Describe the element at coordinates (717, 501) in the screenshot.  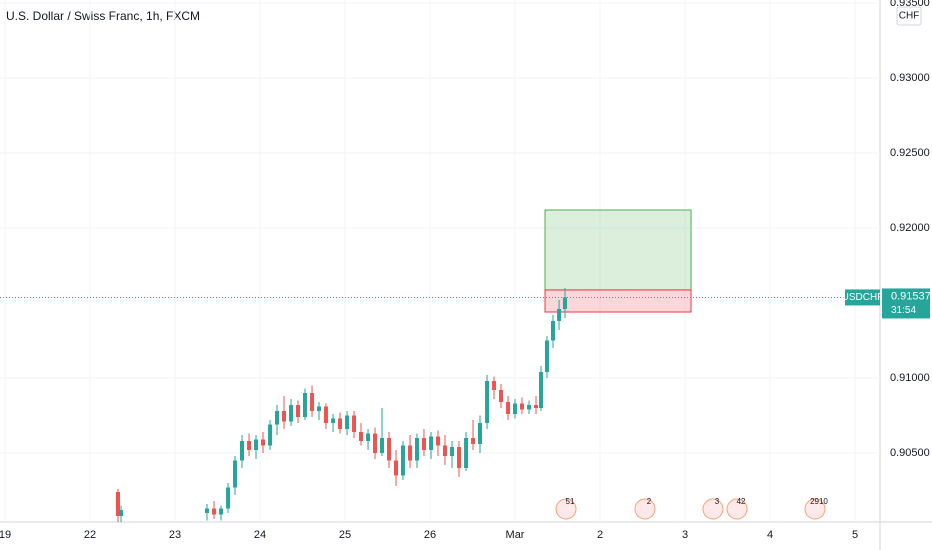
I see `event-label: 3` at that location.